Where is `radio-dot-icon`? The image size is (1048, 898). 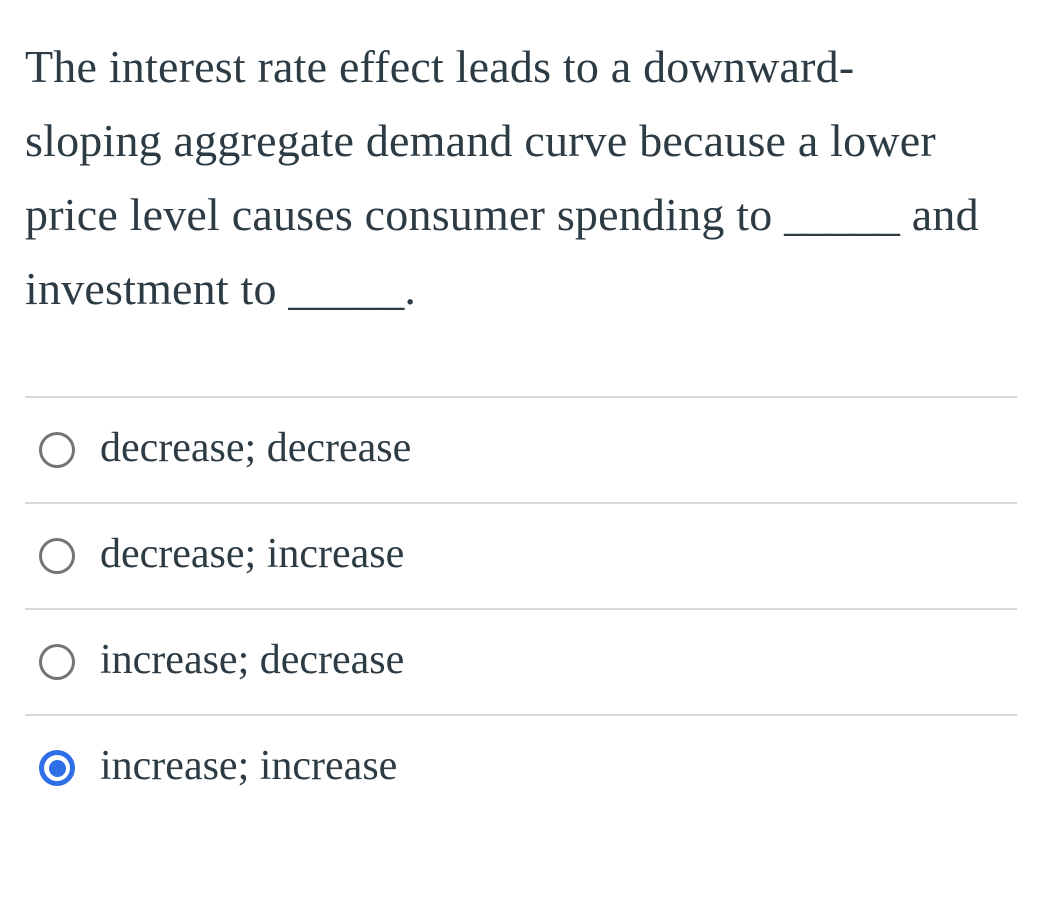
radio-dot-icon is located at coordinates (57, 768).